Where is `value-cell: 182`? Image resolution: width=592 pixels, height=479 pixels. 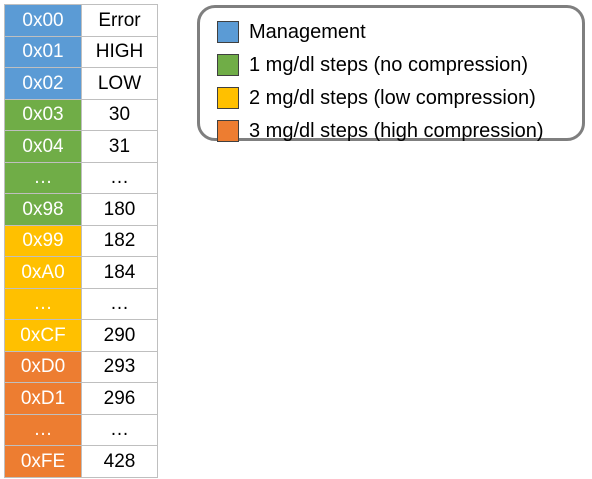 value-cell: 182 is located at coordinates (119, 240).